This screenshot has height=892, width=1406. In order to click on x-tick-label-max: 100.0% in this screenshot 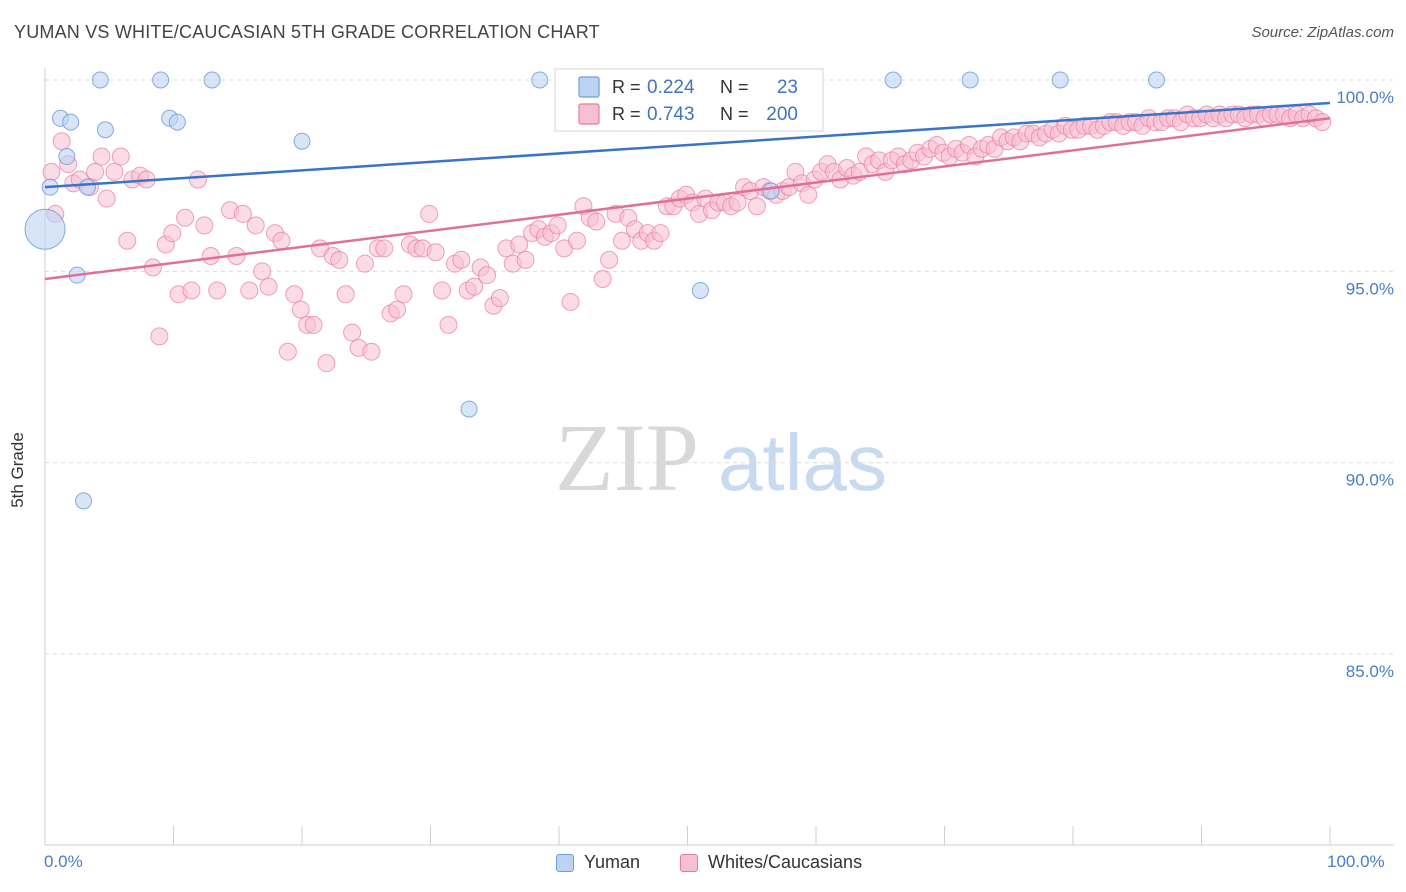, I will do `click(1356, 861)`.